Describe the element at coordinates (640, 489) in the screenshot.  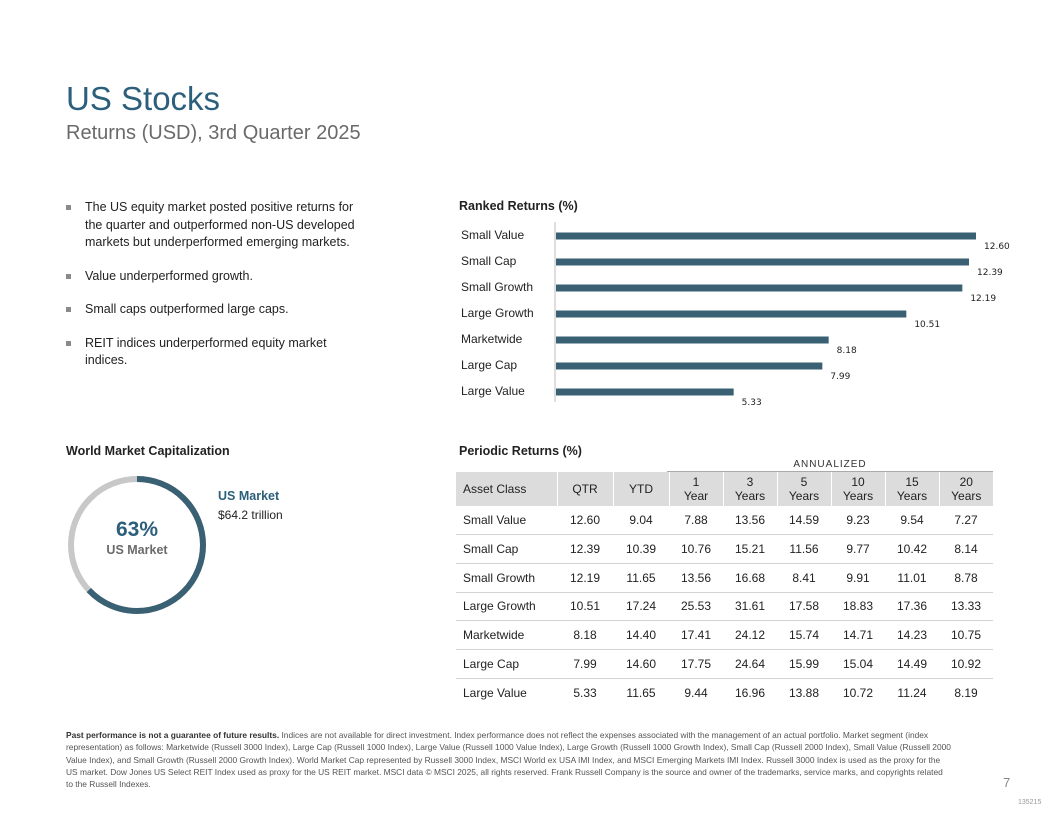
I see `column-header: YTD` at that location.